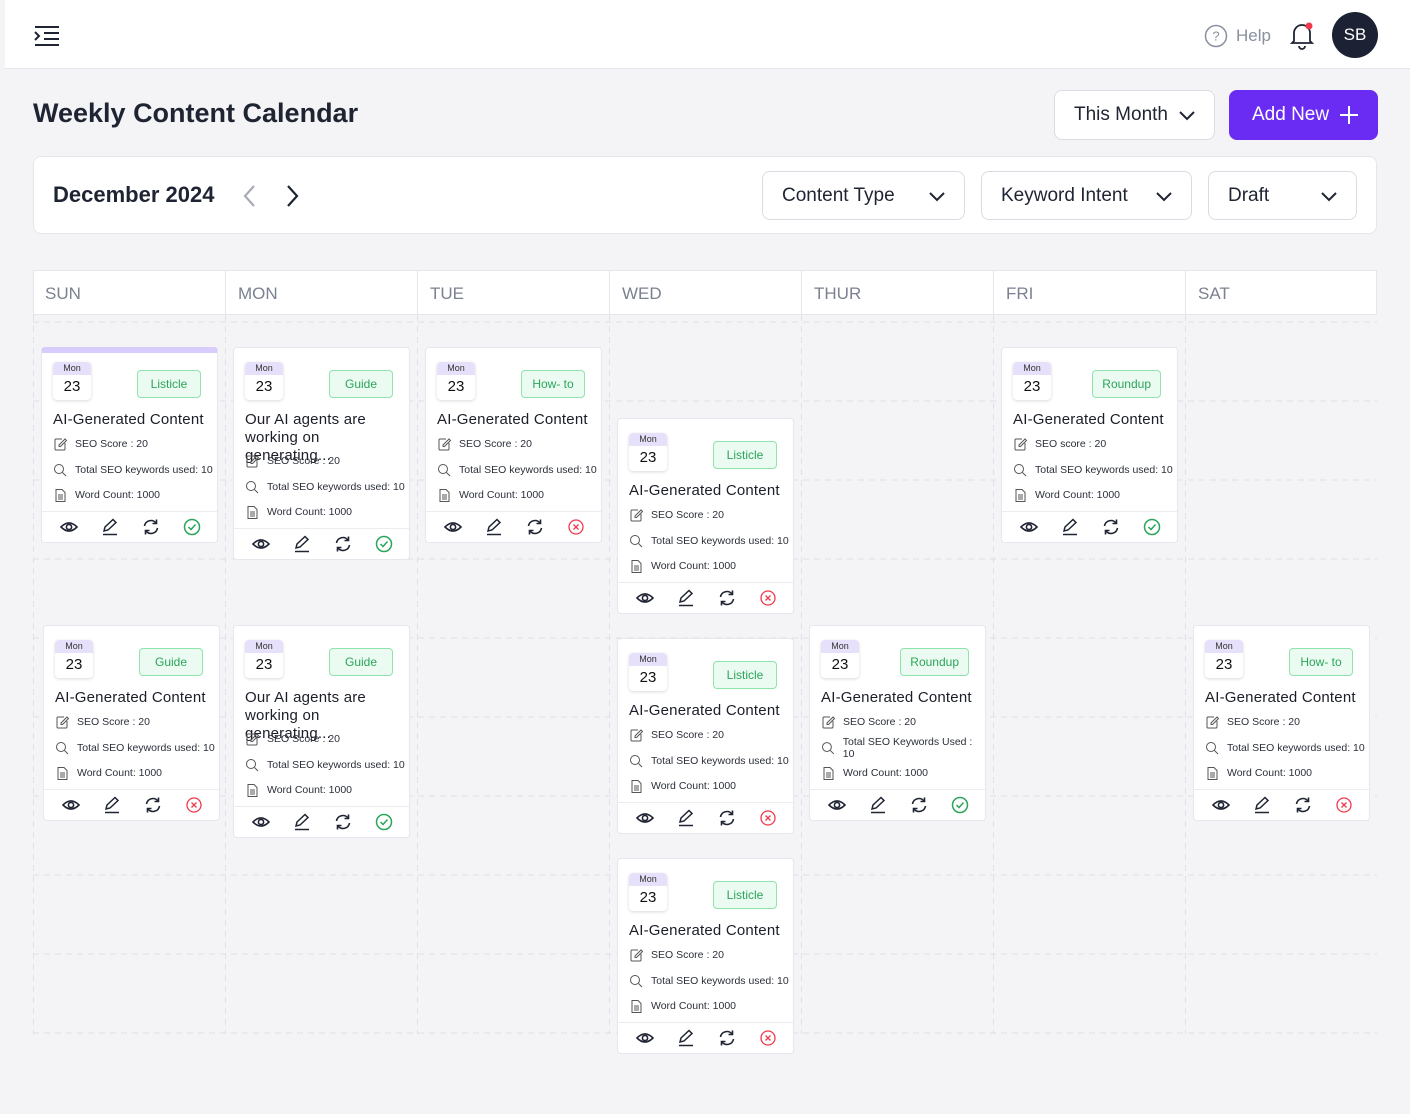 This screenshot has height=1114, width=1410. What do you see at coordinates (1302, 35) in the screenshot?
I see `notifications` at bounding box center [1302, 35].